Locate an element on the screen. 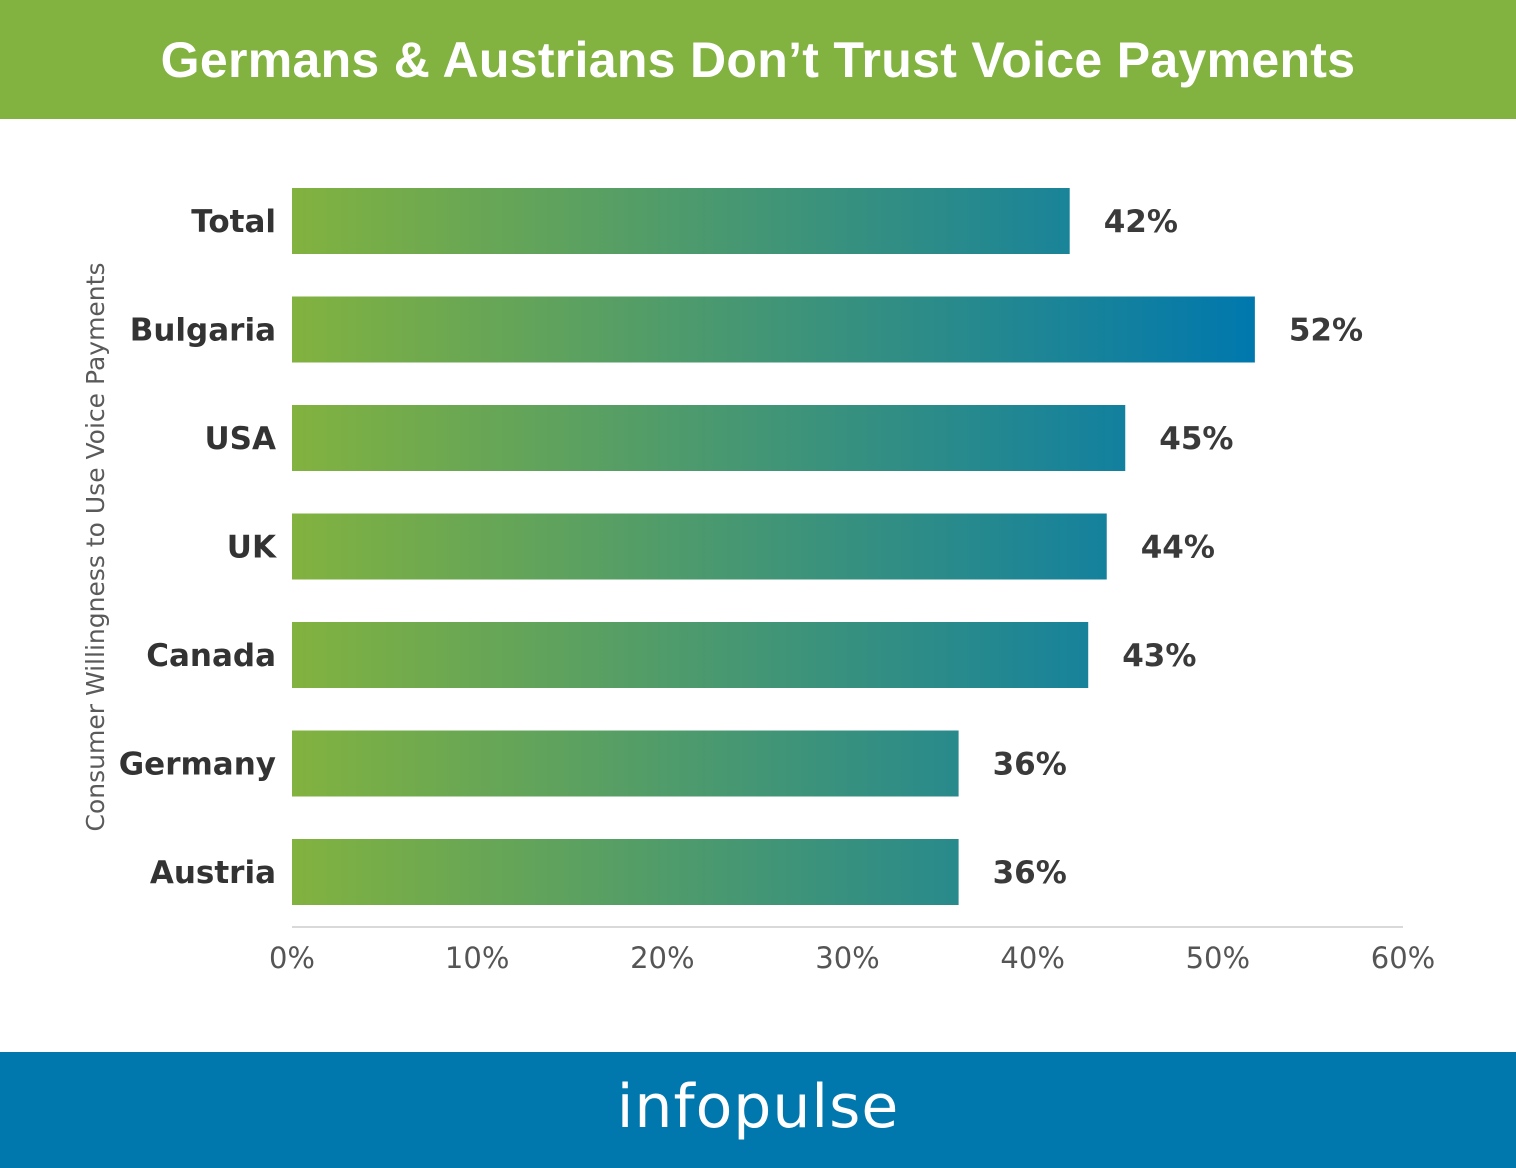 The height and width of the screenshot is (1168, 1516). value-label-uk: 44% is located at coordinates (1178, 548).